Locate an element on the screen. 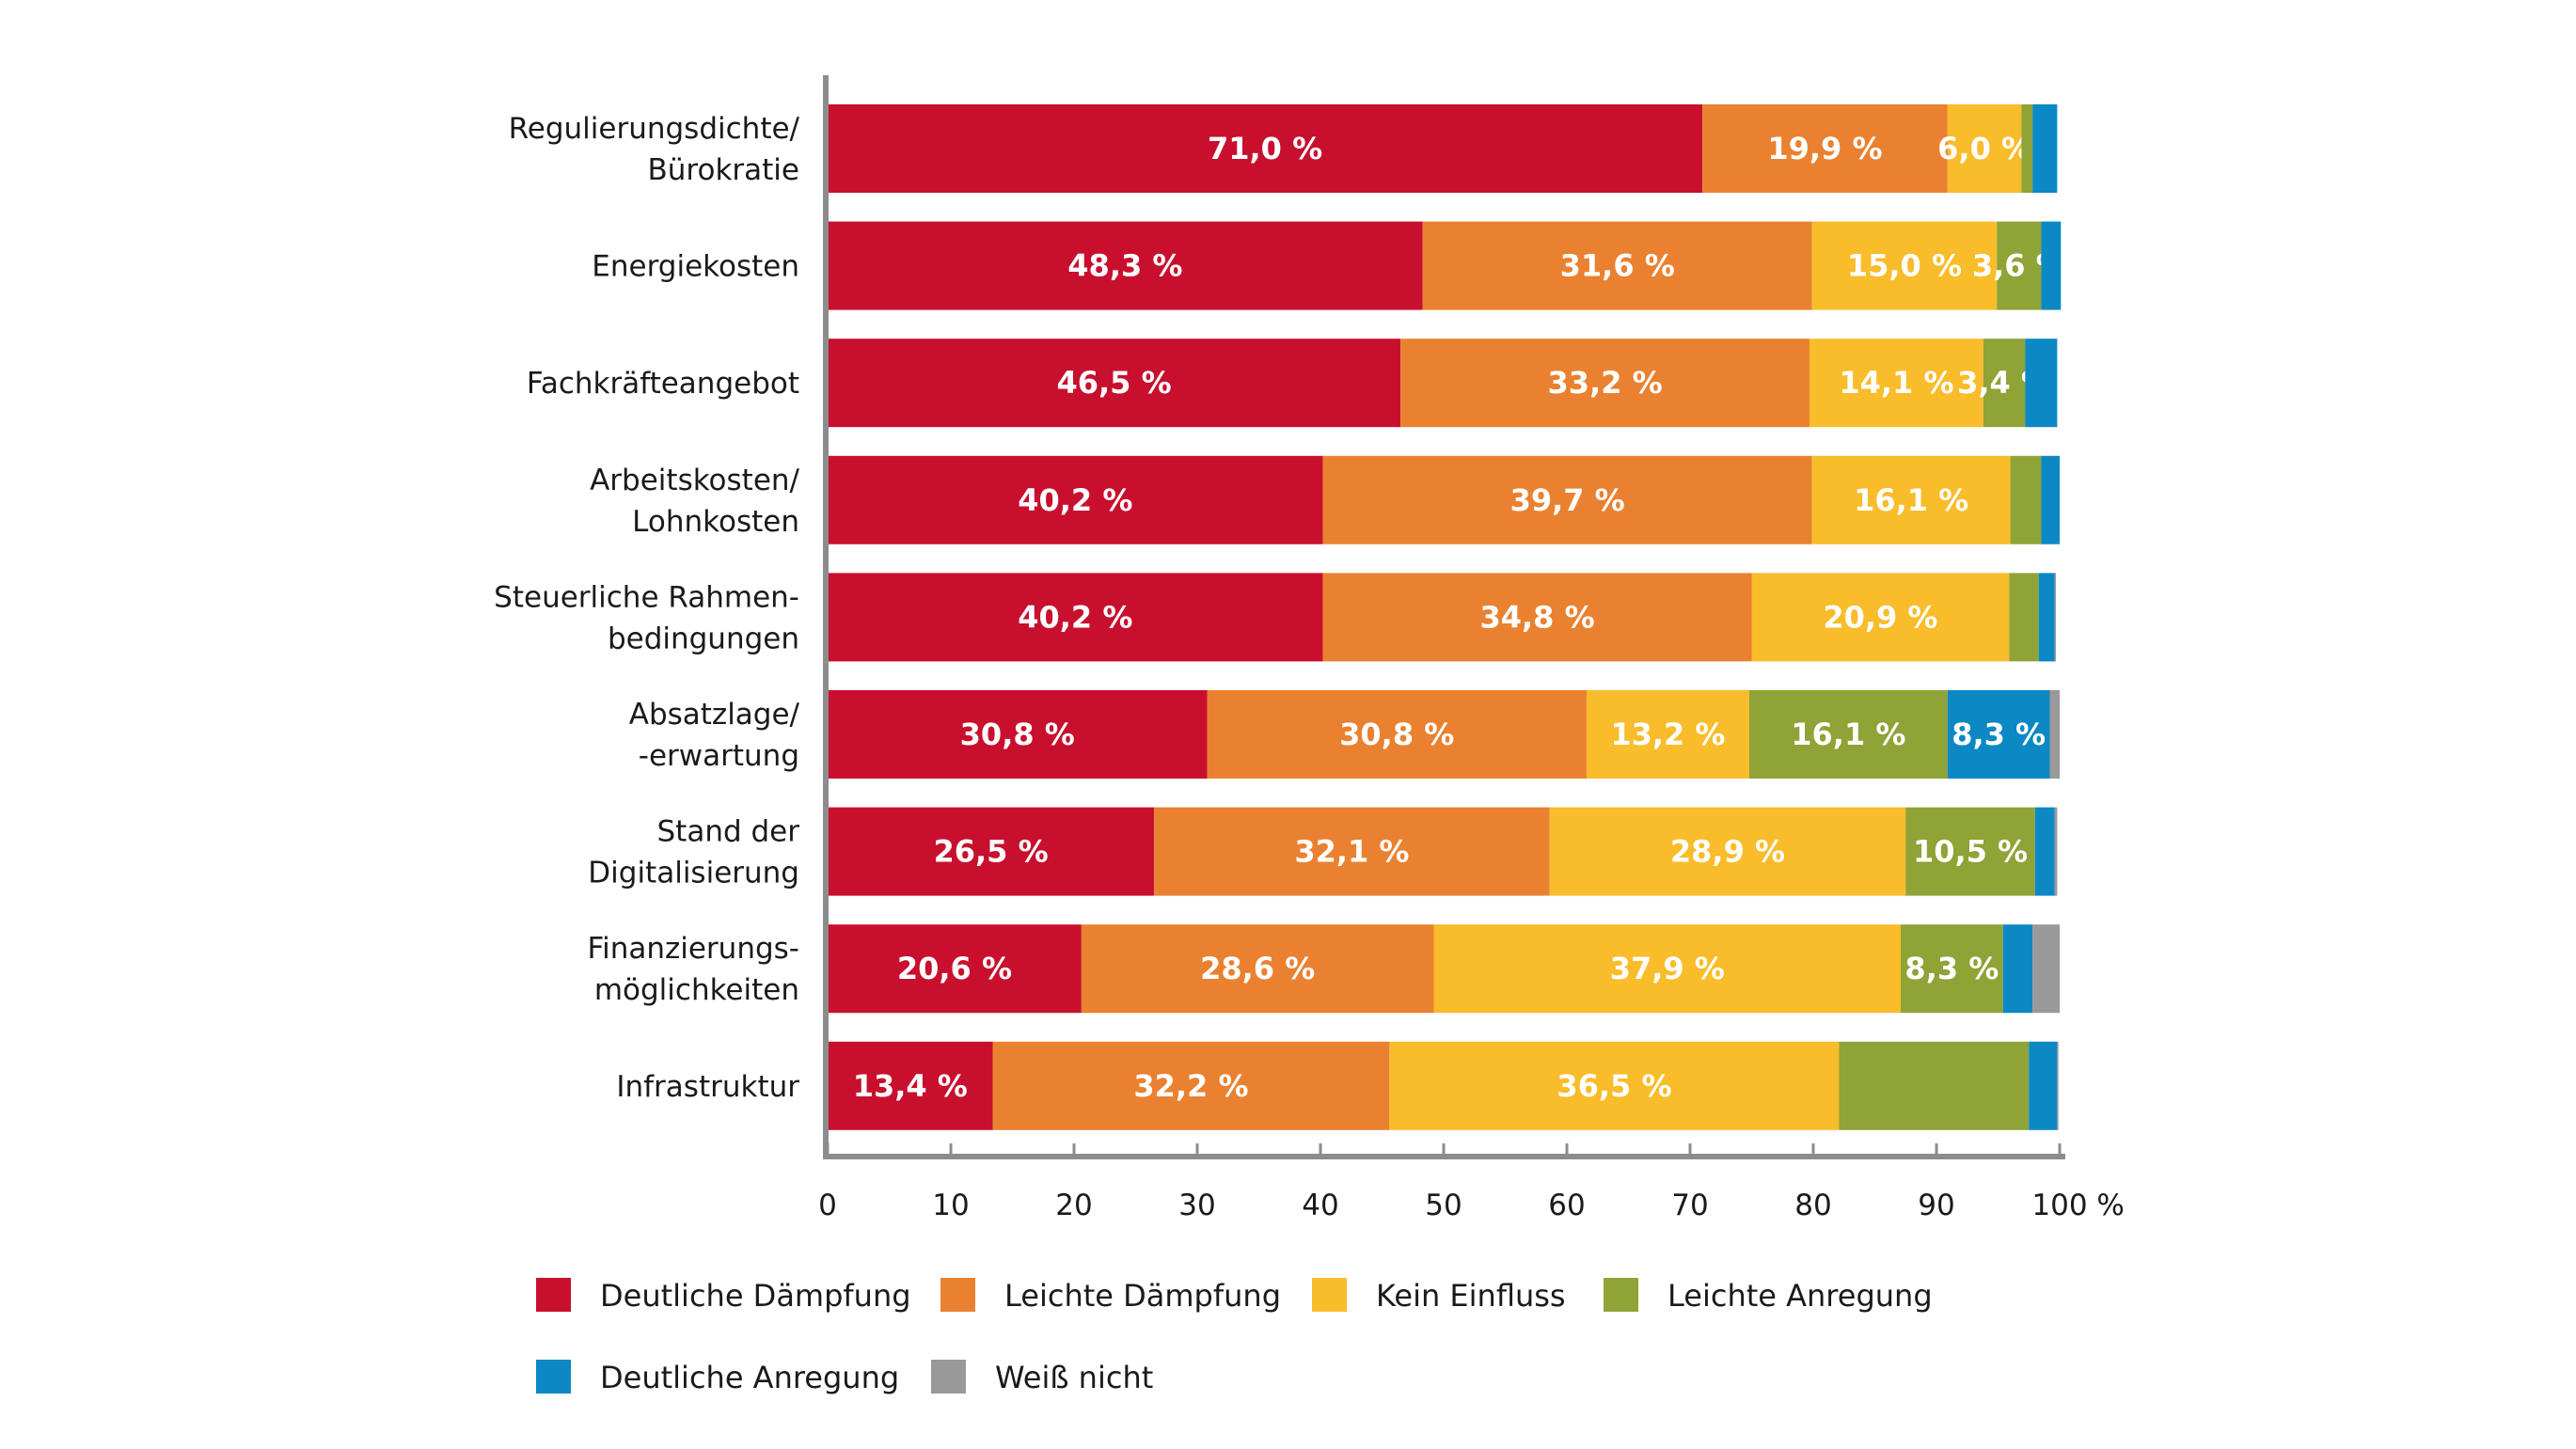  bar-value-label: 48,3 % is located at coordinates (1124, 266).